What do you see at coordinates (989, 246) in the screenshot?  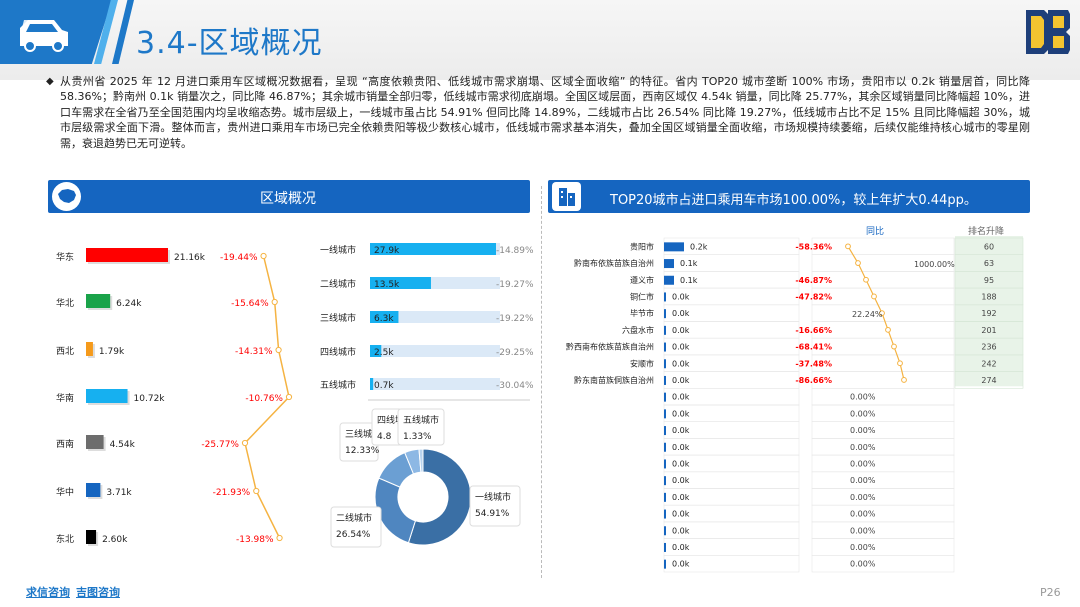 I see `top20-rank-label: 60` at bounding box center [989, 246].